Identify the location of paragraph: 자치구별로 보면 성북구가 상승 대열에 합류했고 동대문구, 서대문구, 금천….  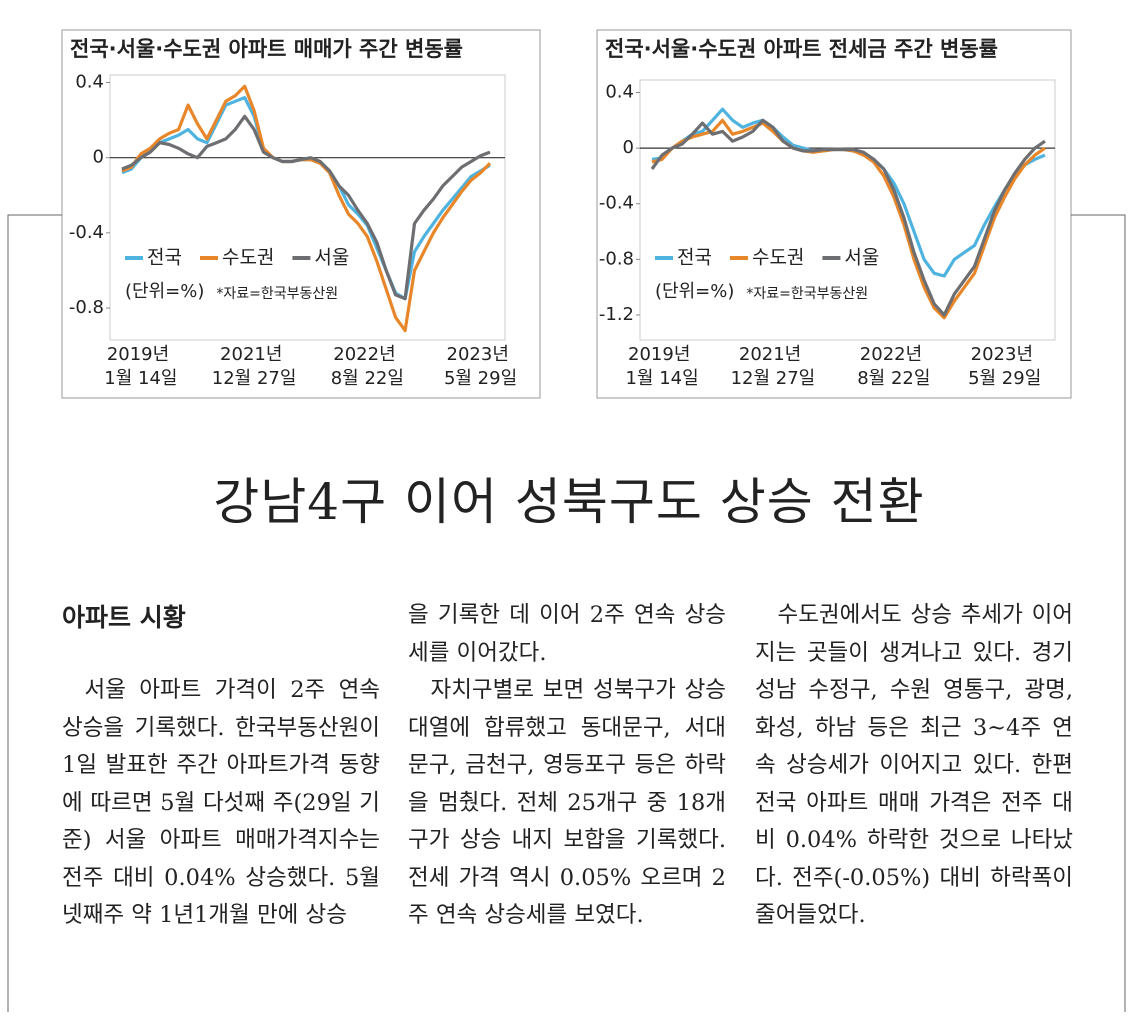
(567, 802).